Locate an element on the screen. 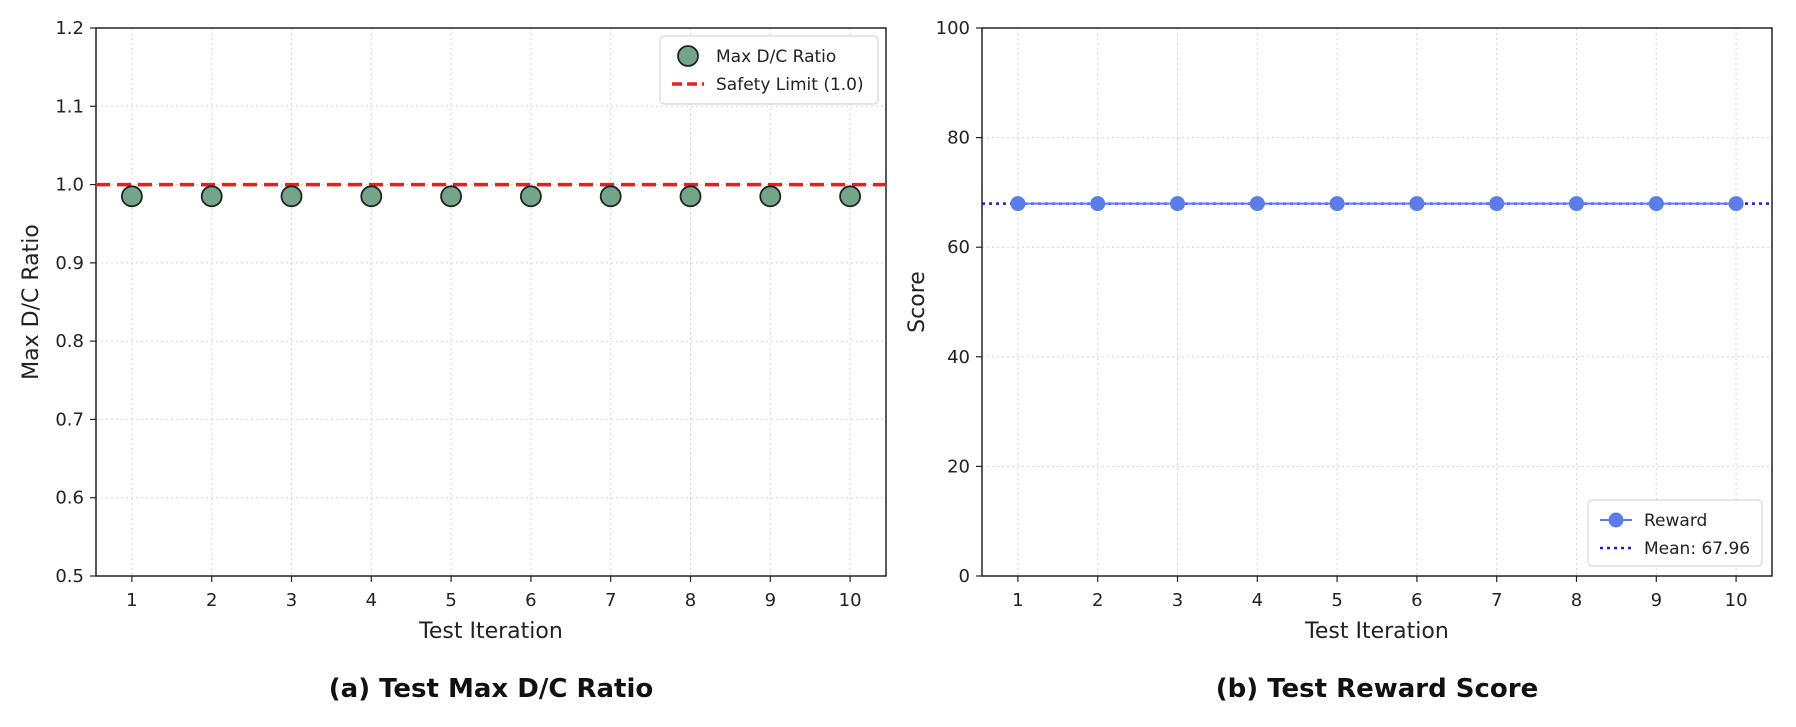  a-x-axis-label: Test Iteration is located at coordinates (490, 631).